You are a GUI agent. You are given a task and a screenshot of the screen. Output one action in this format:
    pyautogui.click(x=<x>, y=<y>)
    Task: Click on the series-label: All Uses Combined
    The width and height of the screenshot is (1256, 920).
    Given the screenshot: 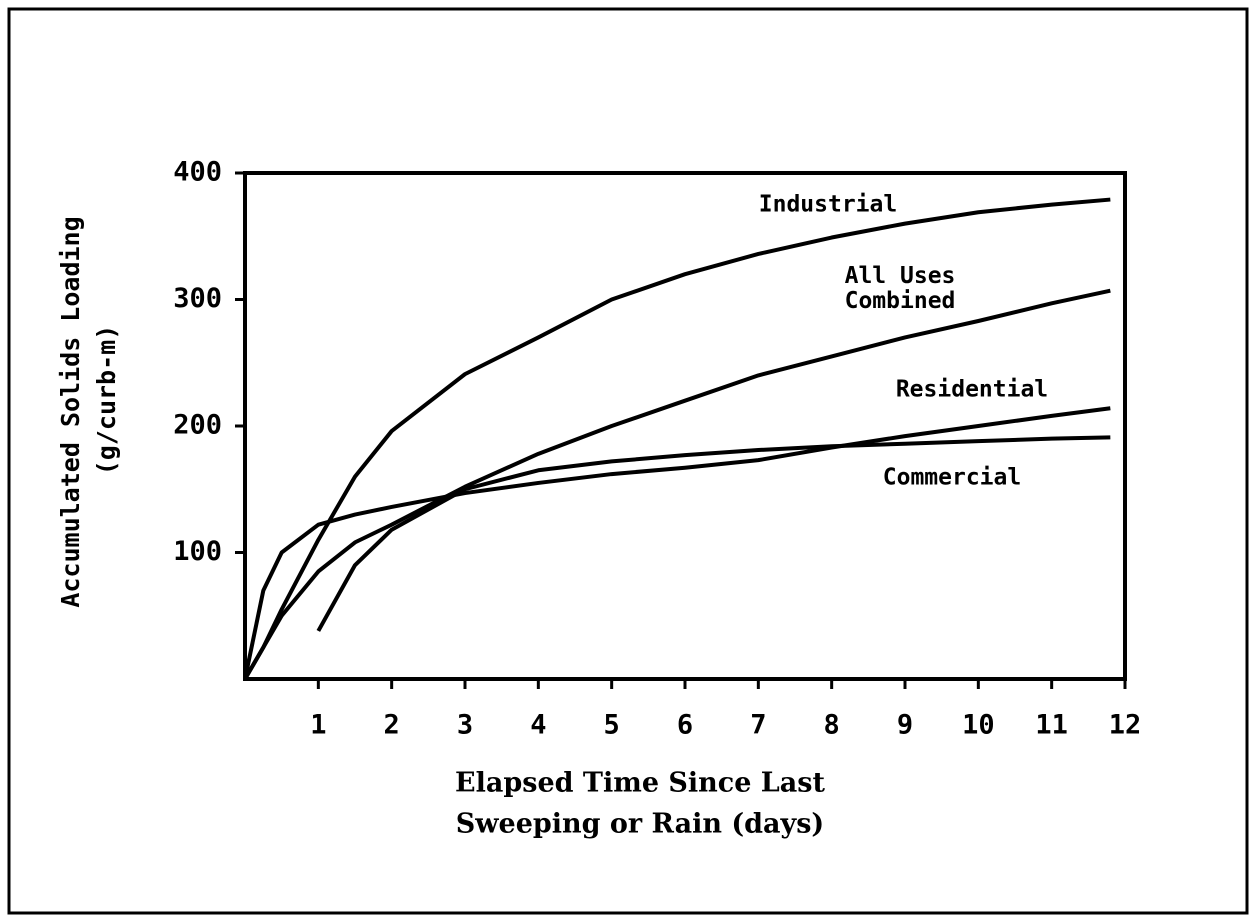 What is the action you would take?
    pyautogui.click(x=900, y=288)
    